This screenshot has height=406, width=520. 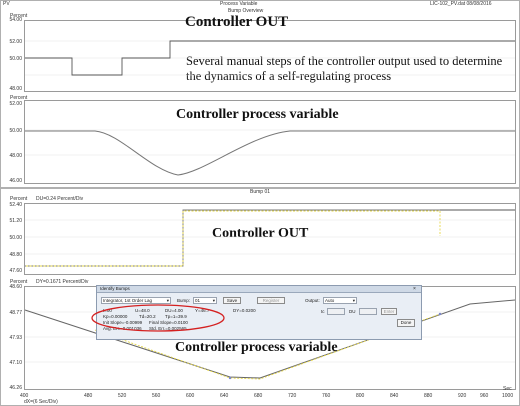 I want to click on plot1-output-trace, so click(x=270, y=58).